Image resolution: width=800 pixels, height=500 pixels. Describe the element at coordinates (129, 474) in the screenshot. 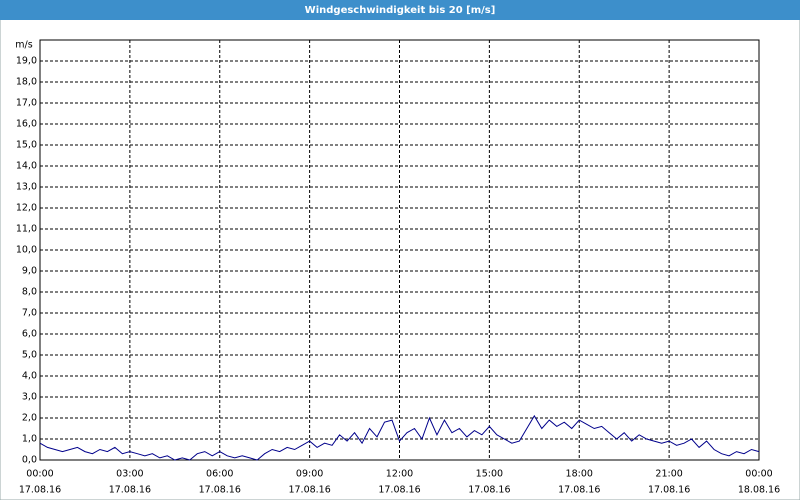

I see `x-tick-label: 03:00` at that location.